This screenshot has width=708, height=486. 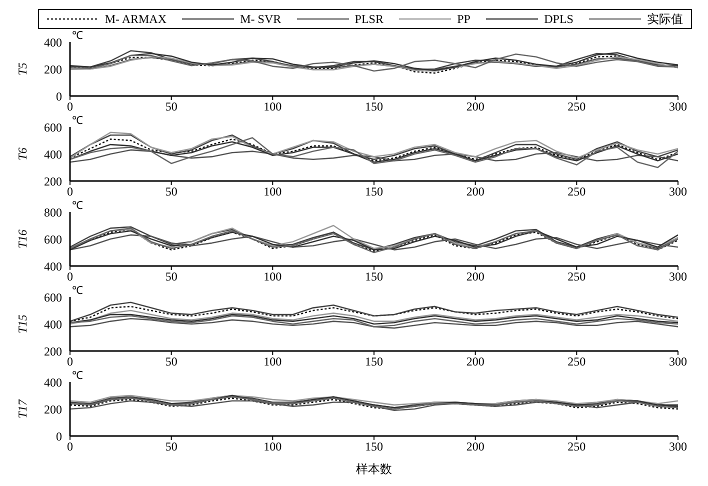 I want to click on y-axis-title: T15, so click(x=22, y=324).